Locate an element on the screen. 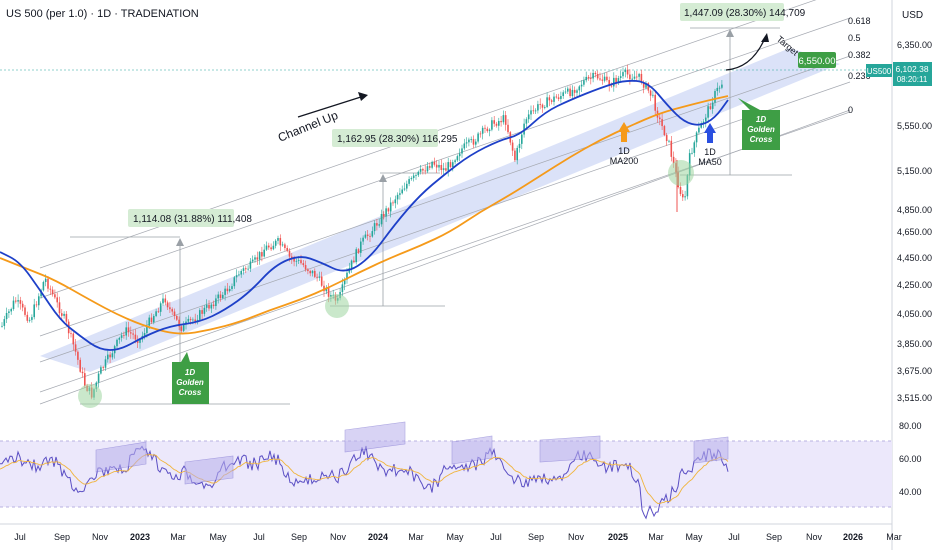 The height and width of the screenshot is (550, 932). rsi-tick-label: 40.00 is located at coordinates (910, 492).